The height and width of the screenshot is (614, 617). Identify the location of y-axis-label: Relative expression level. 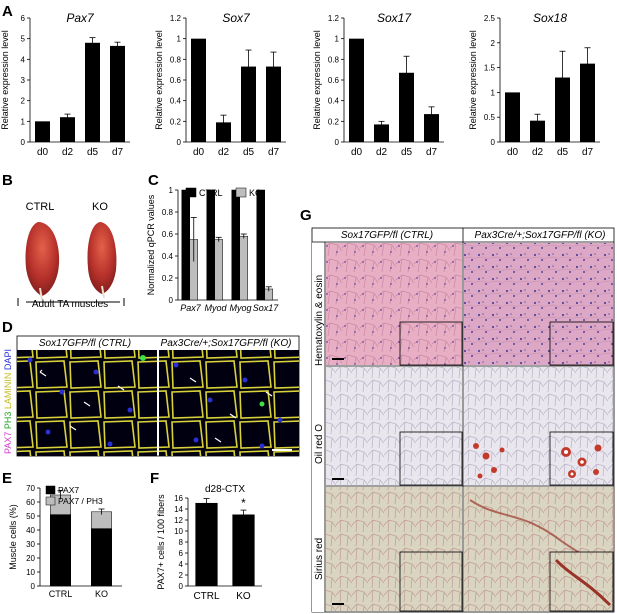
(473, 80).